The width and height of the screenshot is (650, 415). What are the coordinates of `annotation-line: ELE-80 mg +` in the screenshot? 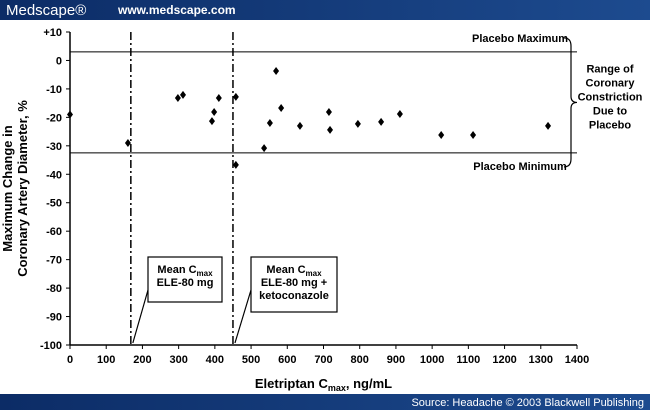 It's located at (294, 283).